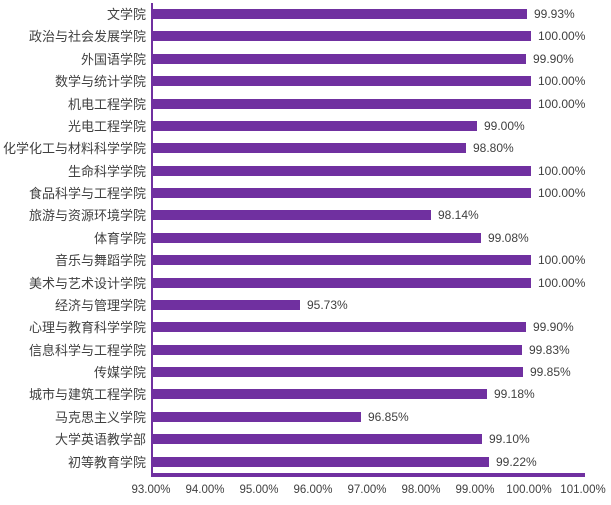  What do you see at coordinates (106, 126) in the screenshot?
I see `category-label: 光电工程学院` at bounding box center [106, 126].